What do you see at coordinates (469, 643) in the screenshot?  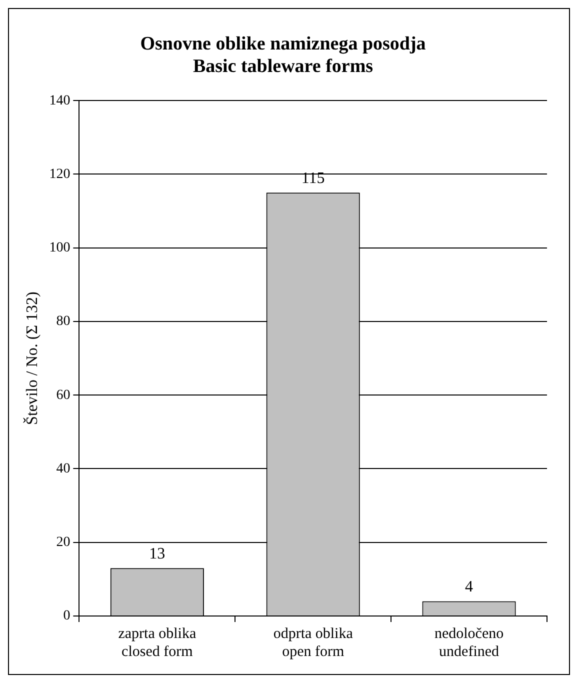 I see `x-tick-label: nedoločeno undefined` at bounding box center [469, 643].